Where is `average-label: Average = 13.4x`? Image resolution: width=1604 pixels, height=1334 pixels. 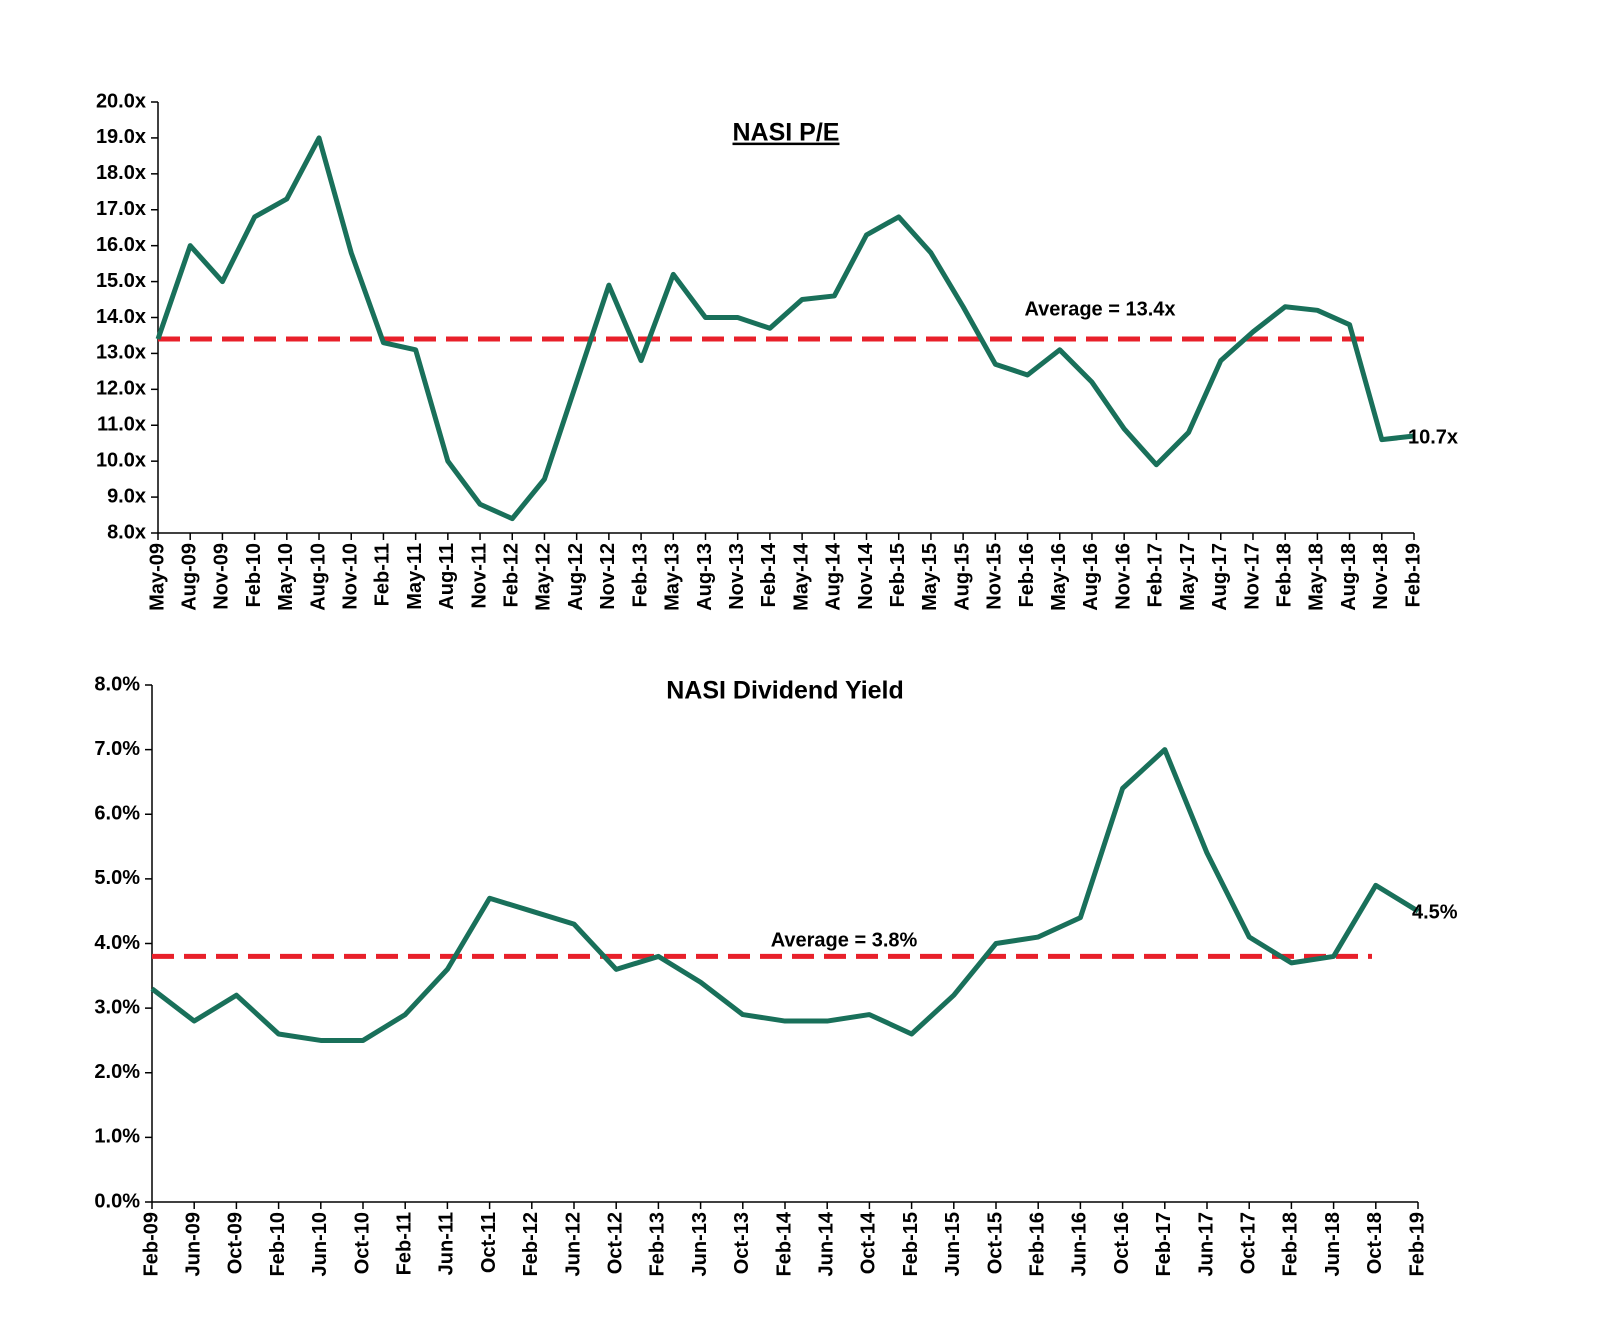 average-label: Average = 13.4x is located at coordinates (1099, 309).